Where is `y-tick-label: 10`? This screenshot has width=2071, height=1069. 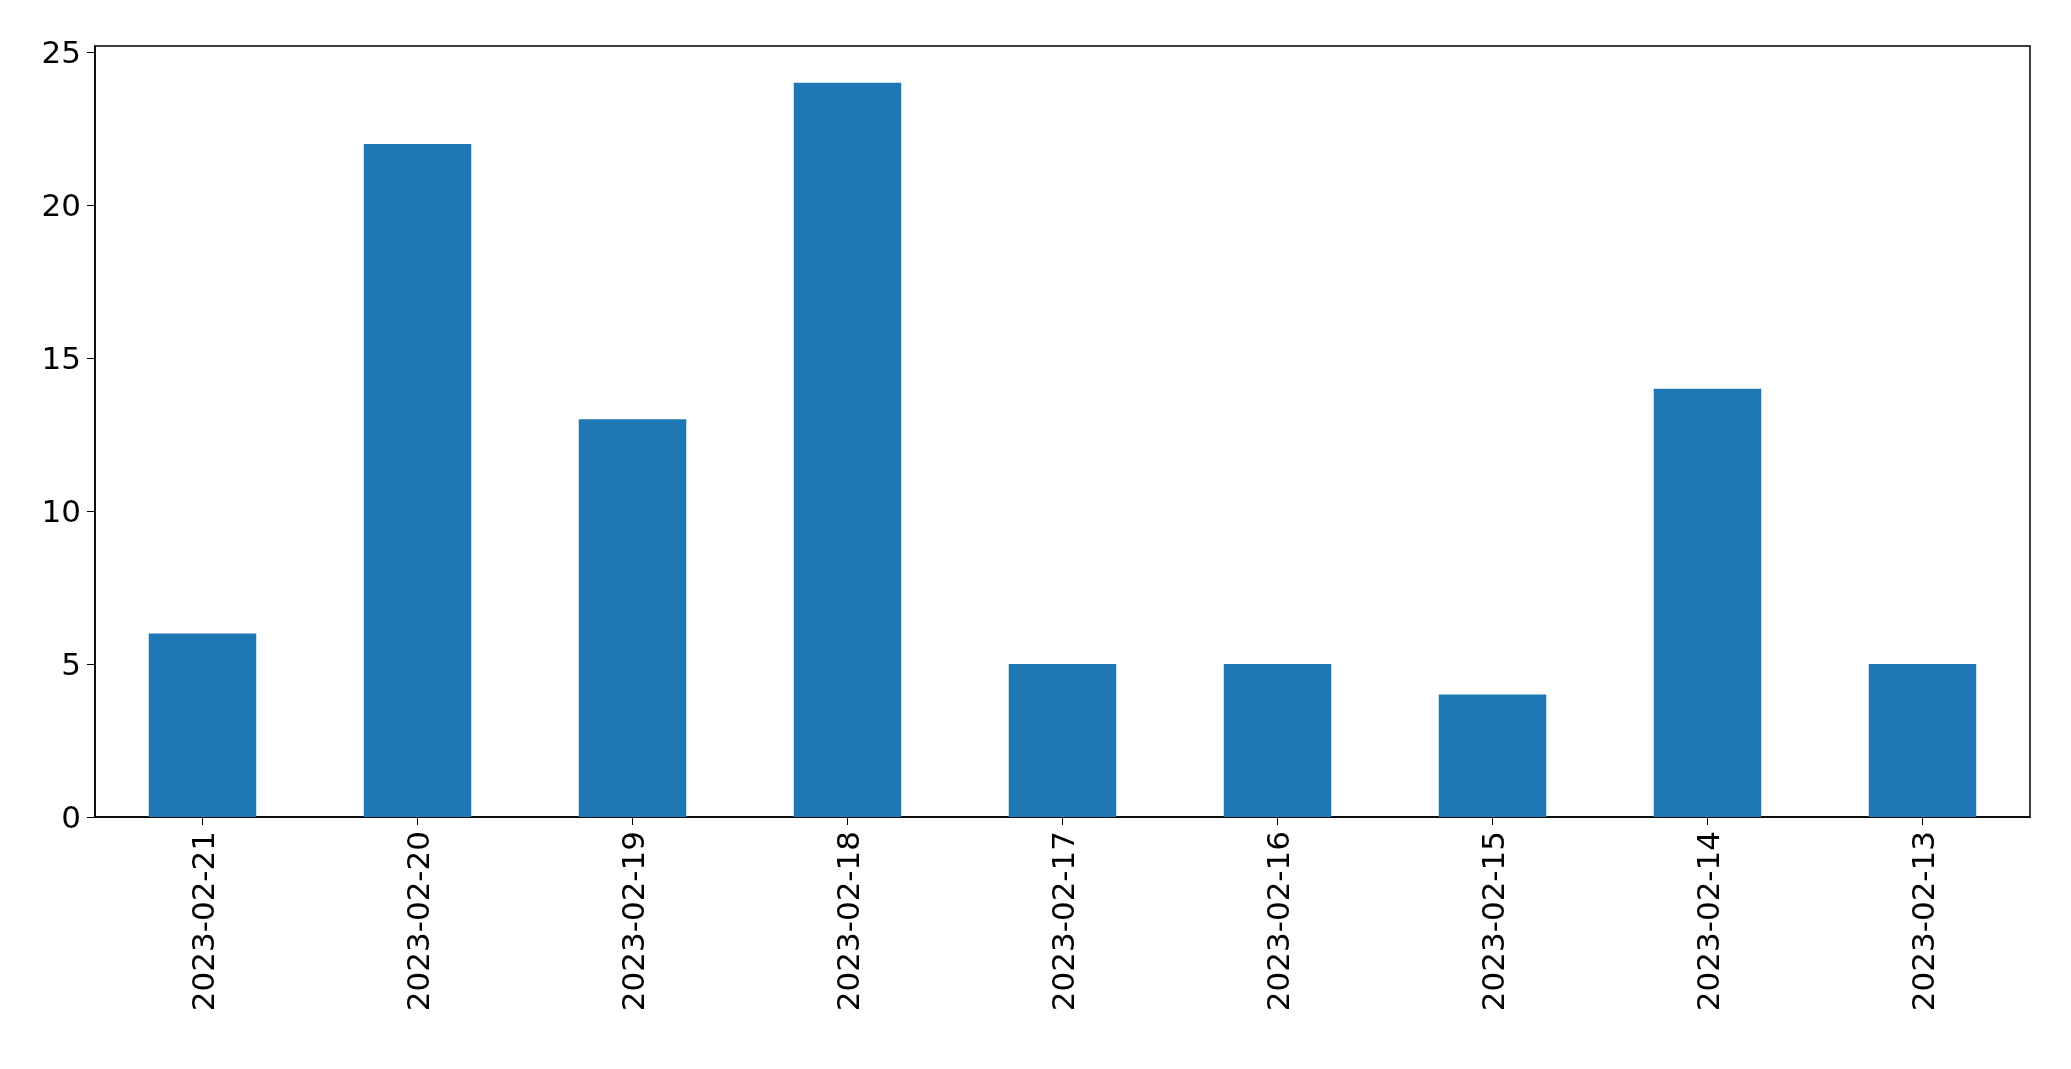
y-tick-label: 10 is located at coordinates (61, 511).